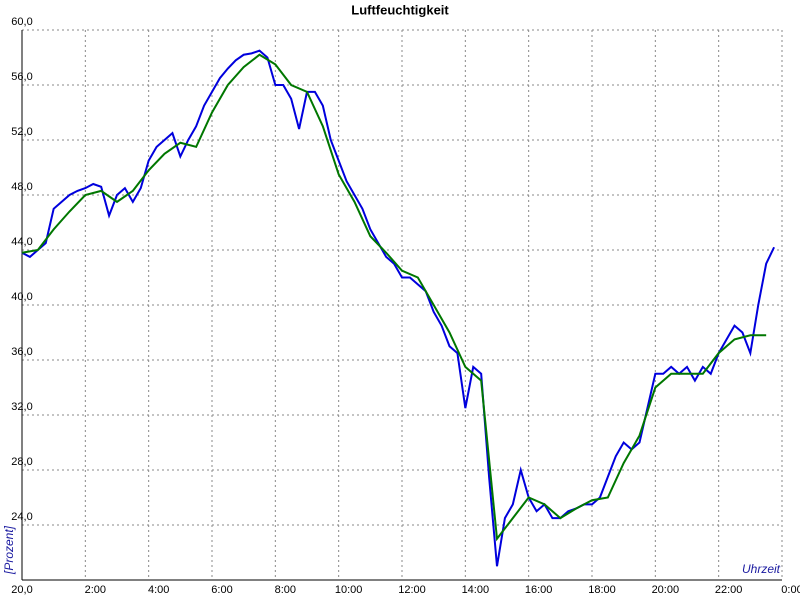 This screenshot has width=800, height=600. What do you see at coordinates (602, 590) in the screenshot?
I see `x-tick-label: 18:00` at bounding box center [602, 590].